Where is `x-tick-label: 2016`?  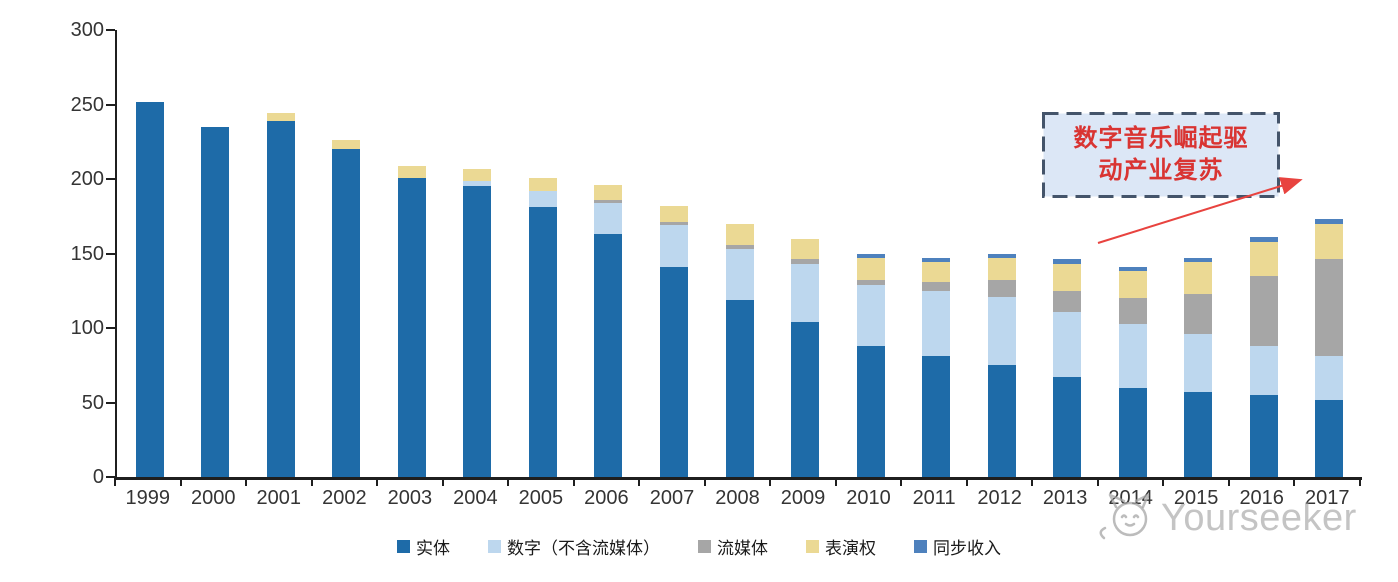
x-tick-label: 2016 is located at coordinates (1261, 498).